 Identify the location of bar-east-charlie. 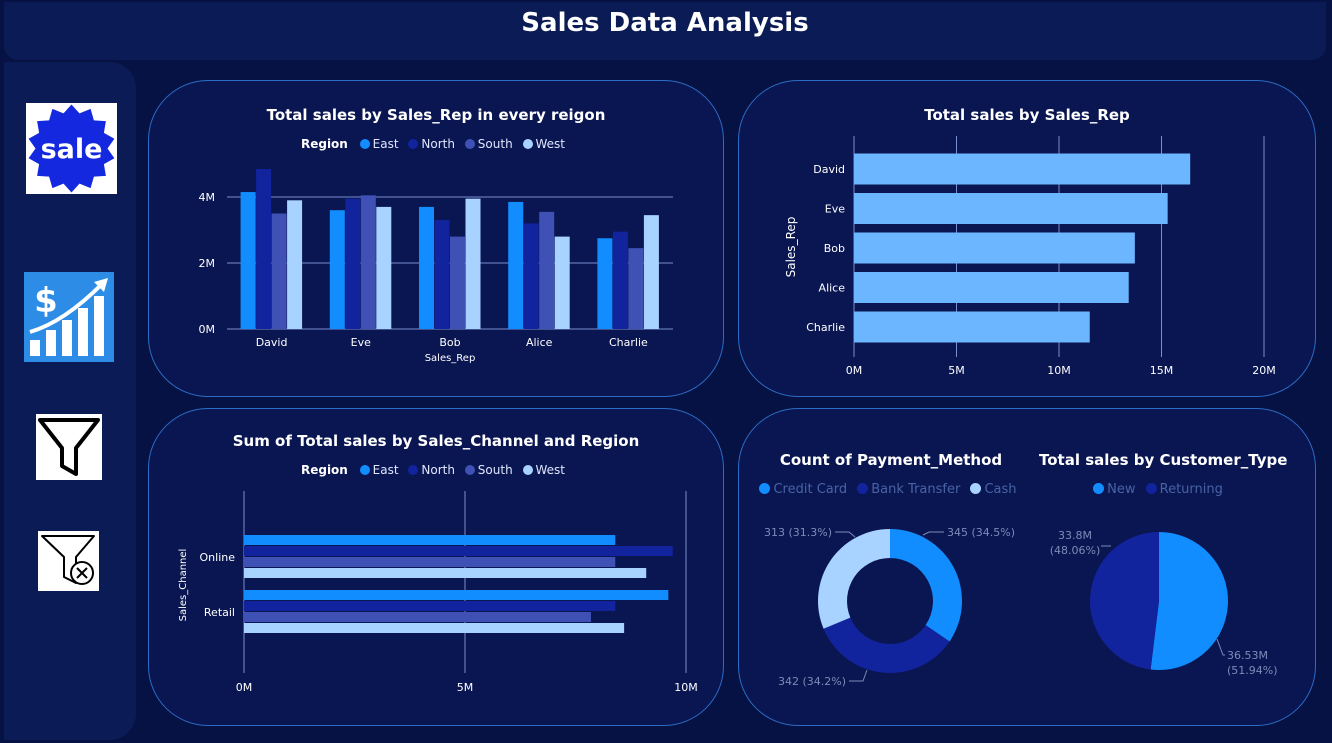
(605, 283).